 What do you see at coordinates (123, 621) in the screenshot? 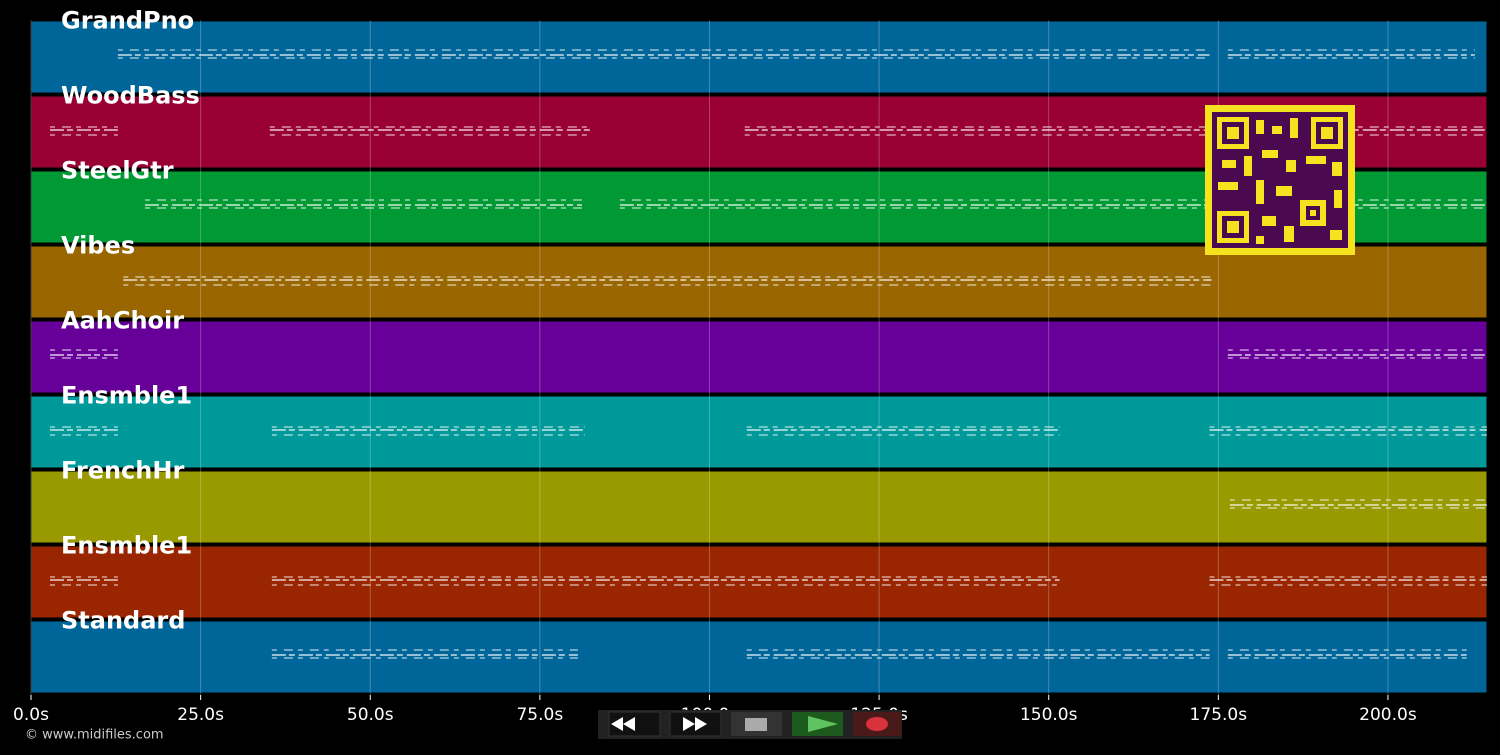
I see `track-name: Standard` at bounding box center [123, 621].